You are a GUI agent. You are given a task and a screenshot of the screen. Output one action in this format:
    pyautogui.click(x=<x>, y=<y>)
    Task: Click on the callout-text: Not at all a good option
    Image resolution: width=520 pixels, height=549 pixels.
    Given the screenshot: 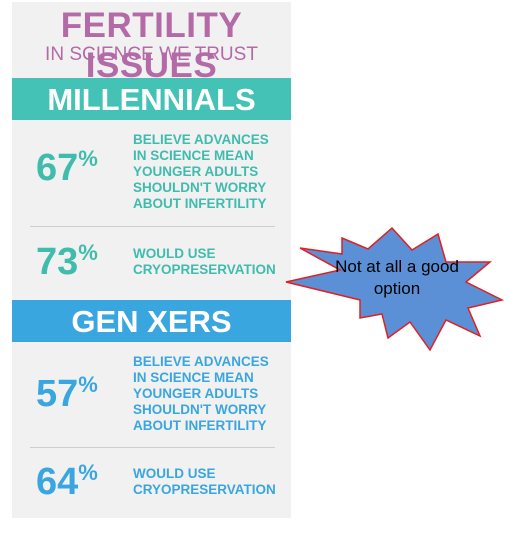 What is the action you would take?
    pyautogui.click(x=397, y=277)
    